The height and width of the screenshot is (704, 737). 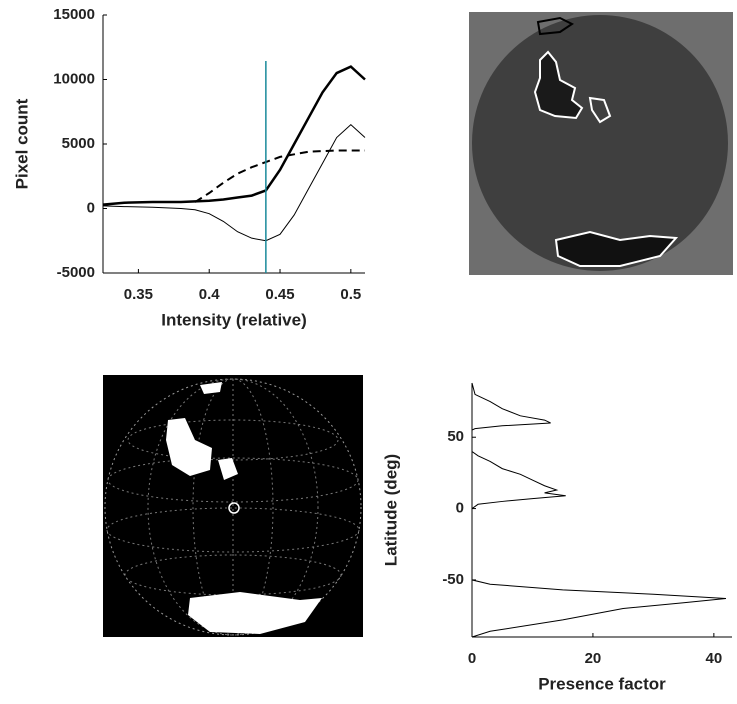 I want to click on disk-image, so click(x=601, y=143).